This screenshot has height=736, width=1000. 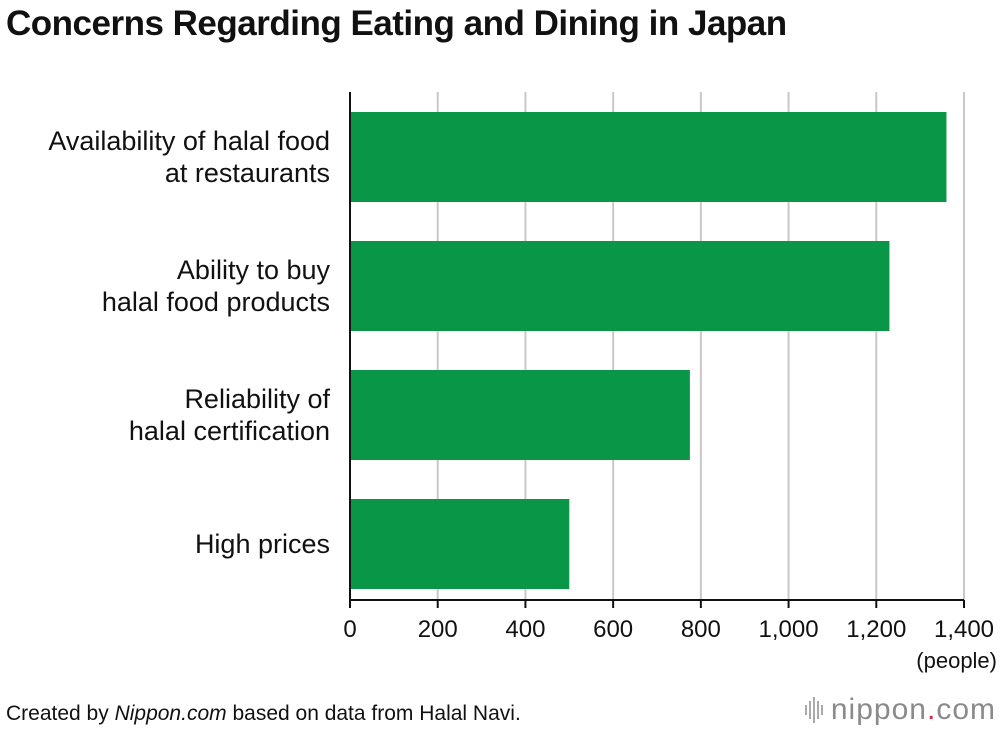 I want to click on x-tick-label: 1,000, so click(x=789, y=629).